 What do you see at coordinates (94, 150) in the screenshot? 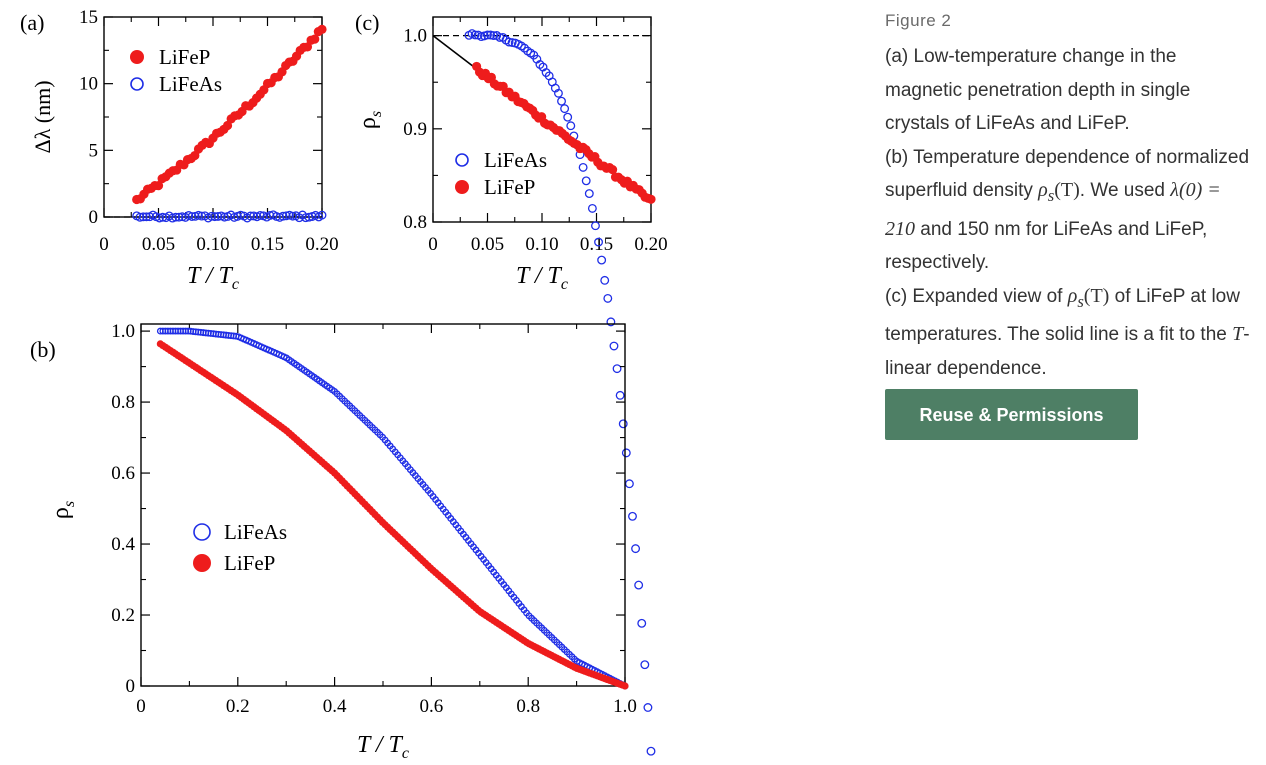
I see `y-tick-label: 5` at bounding box center [94, 150].